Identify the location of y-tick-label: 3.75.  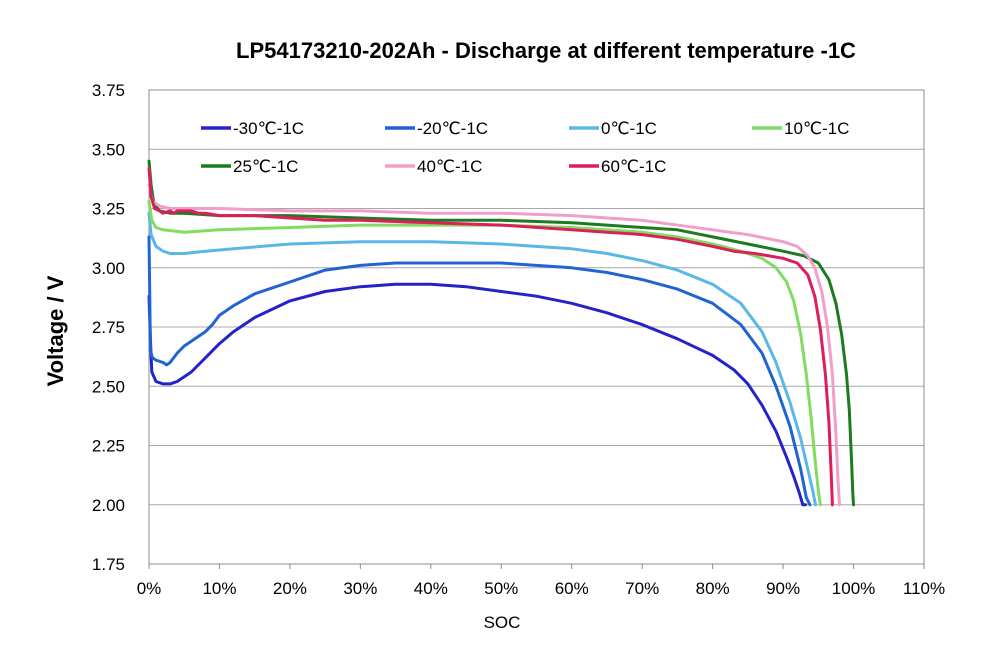
(108, 90).